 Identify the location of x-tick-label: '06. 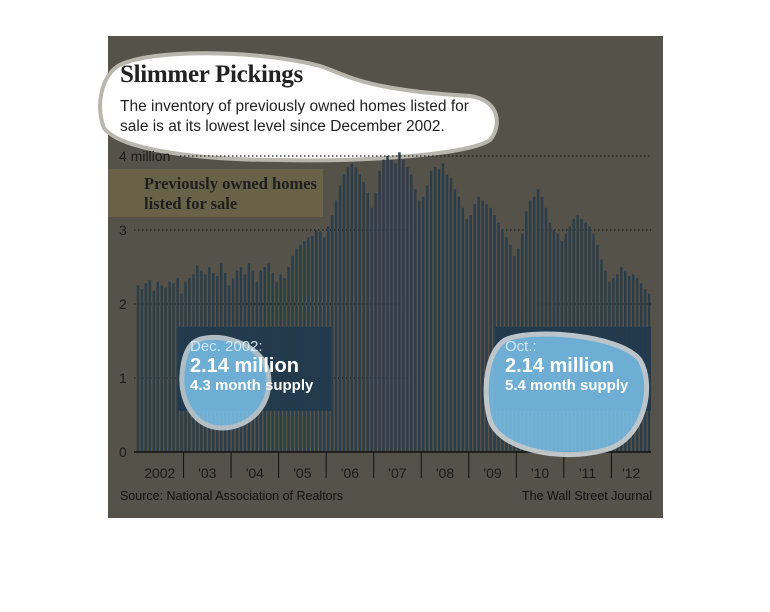
(350, 473).